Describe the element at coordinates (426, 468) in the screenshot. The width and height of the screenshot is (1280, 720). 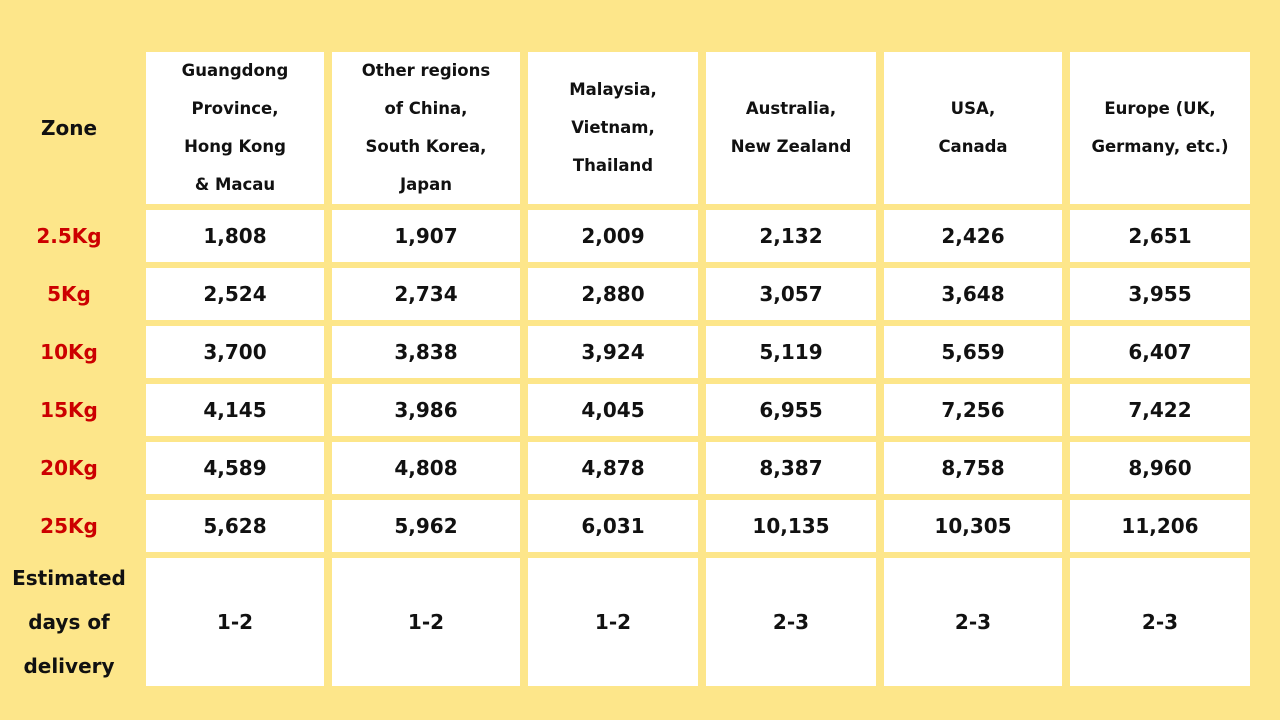
I see `table-cell: 4,808` at that location.